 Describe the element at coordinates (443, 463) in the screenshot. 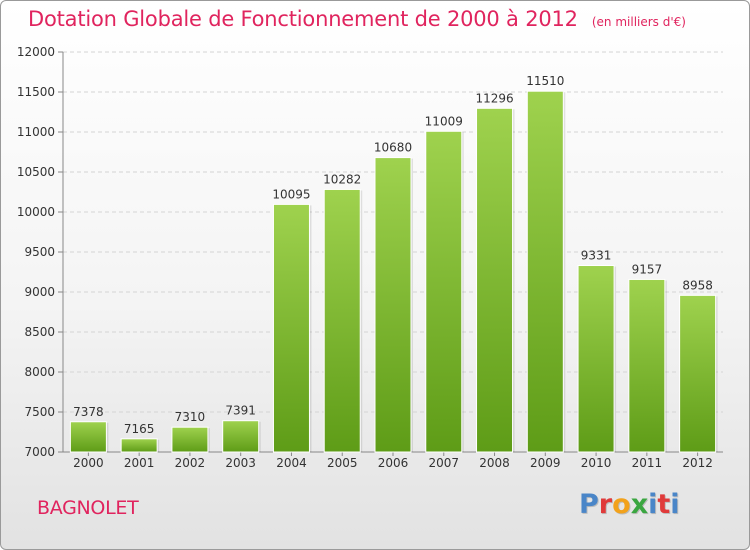

I see `x-tick-label: 2007` at that location.